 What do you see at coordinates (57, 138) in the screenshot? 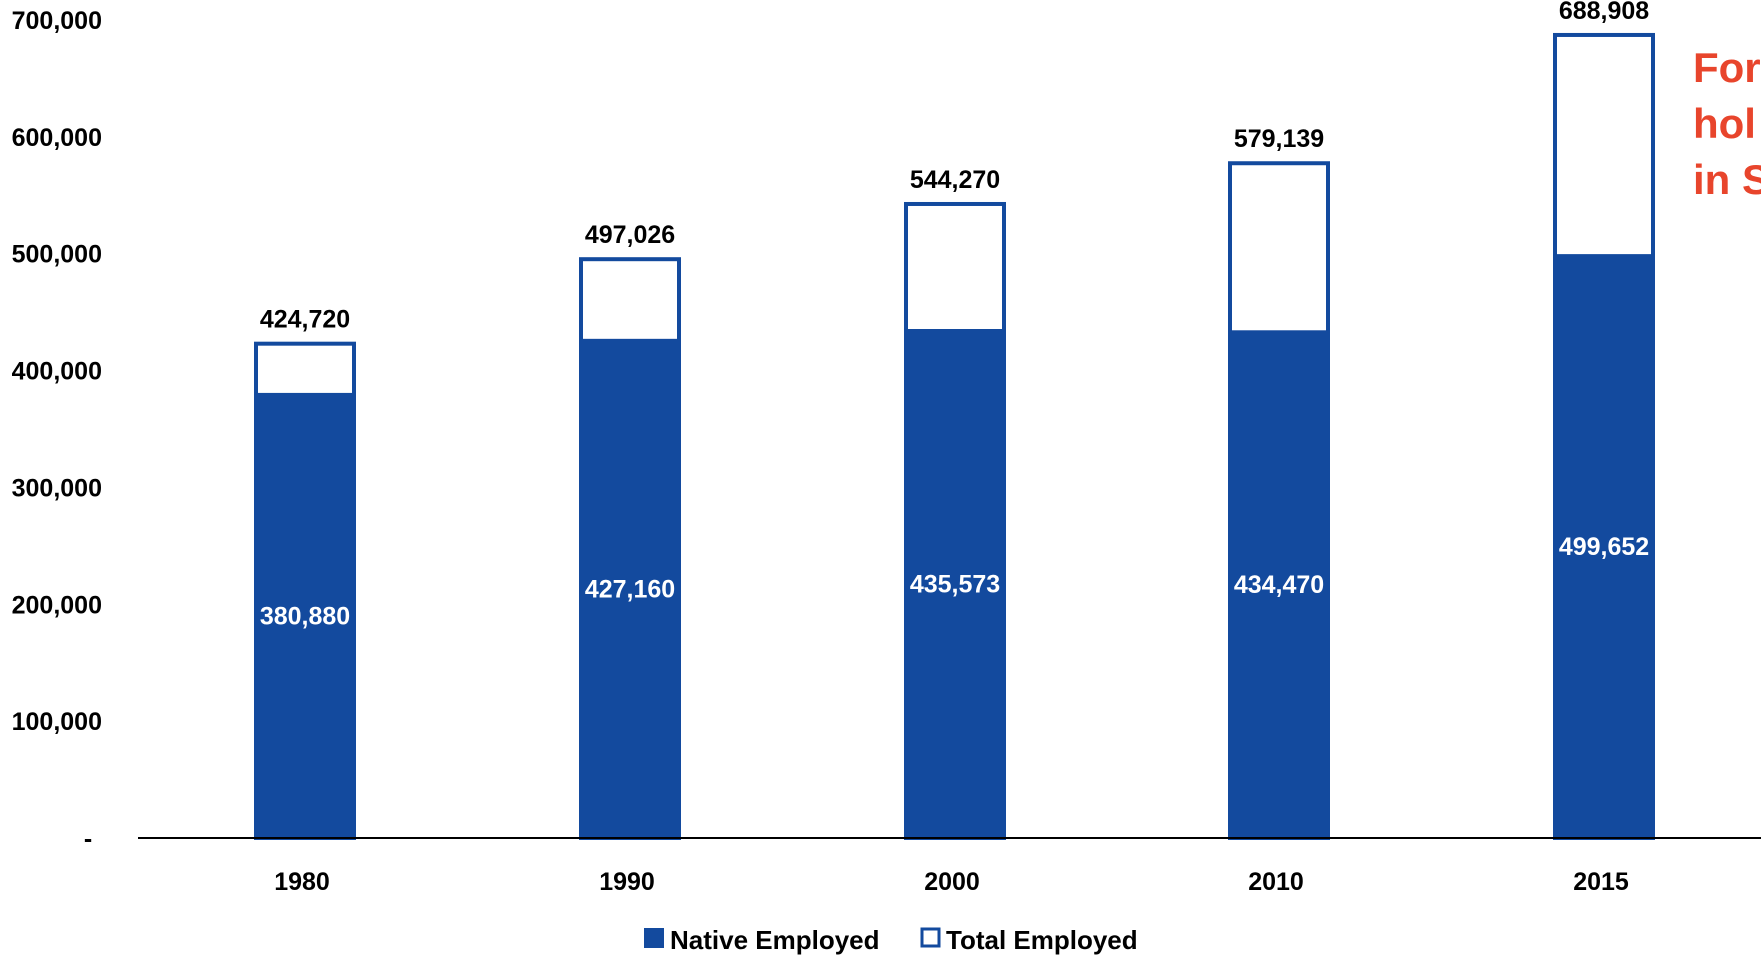
I see `y-tick-label: 600,000` at bounding box center [57, 138].